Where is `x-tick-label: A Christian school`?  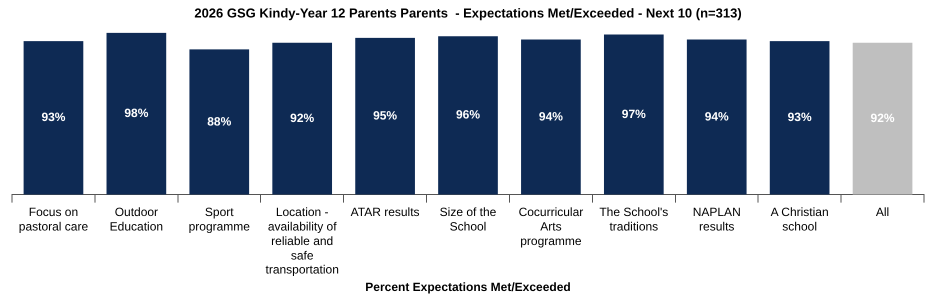 x-tick-label: A Christian school is located at coordinates (799, 219).